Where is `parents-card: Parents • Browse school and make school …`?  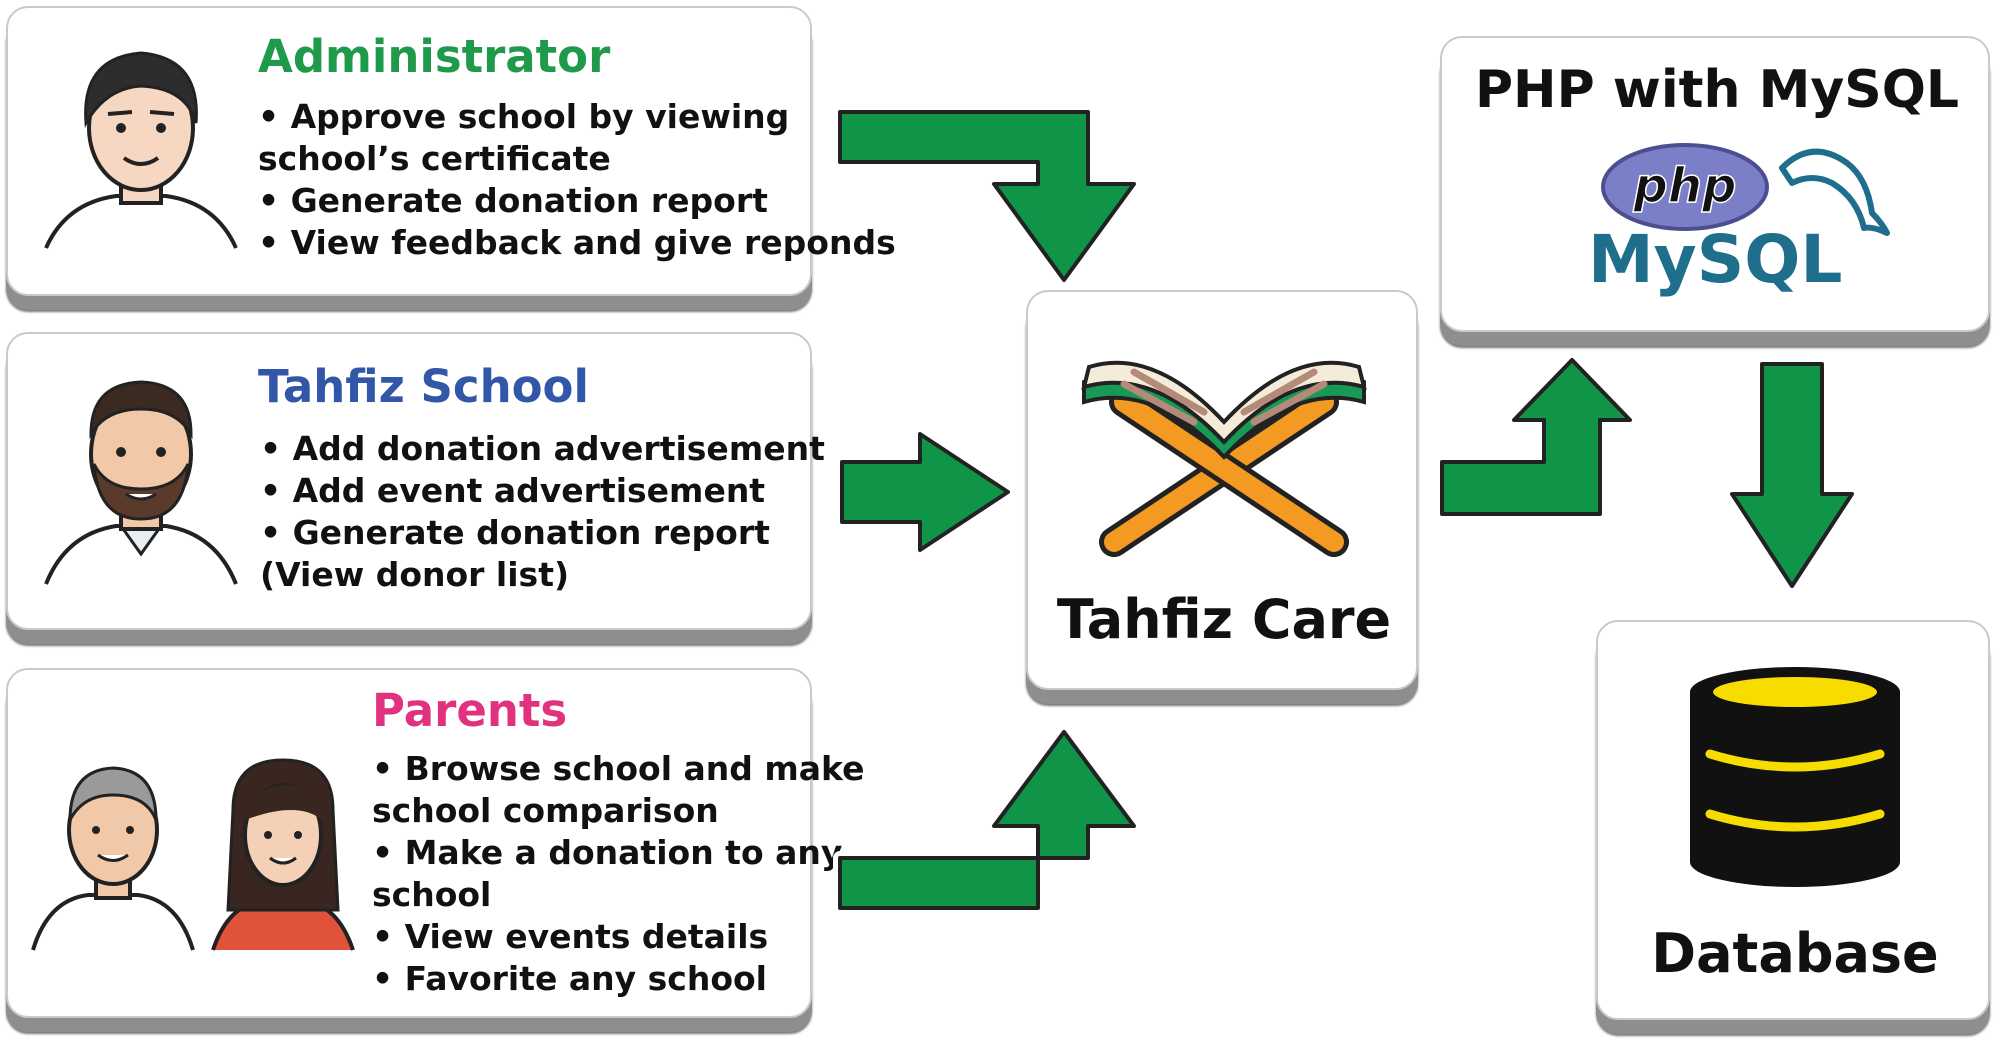
parents-card: Parents • Browse school and make school … is located at coordinates (435, 843).